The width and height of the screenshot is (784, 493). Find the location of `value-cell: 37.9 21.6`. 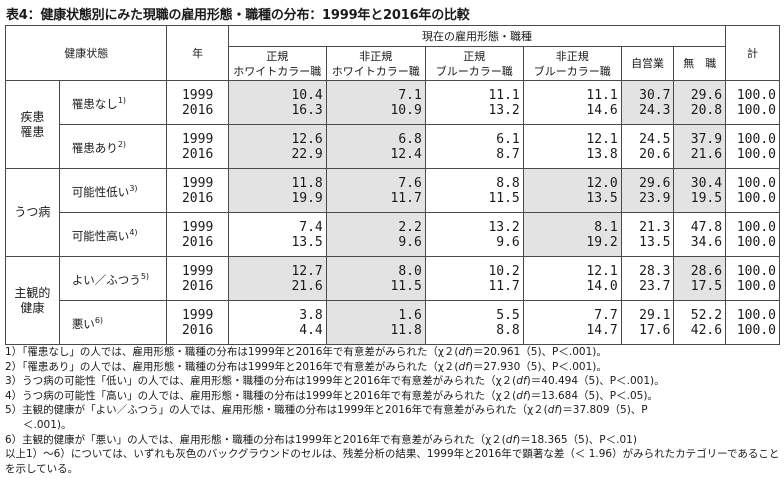

value-cell: 37.9 21.6 is located at coordinates (700, 146).